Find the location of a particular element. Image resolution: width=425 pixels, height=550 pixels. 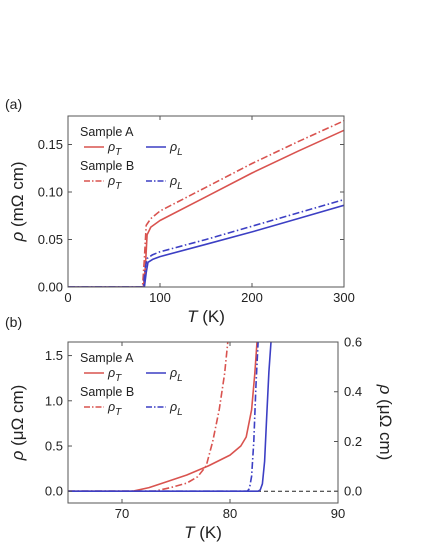

y-tick-label: 0.15 is located at coordinates (50, 144).